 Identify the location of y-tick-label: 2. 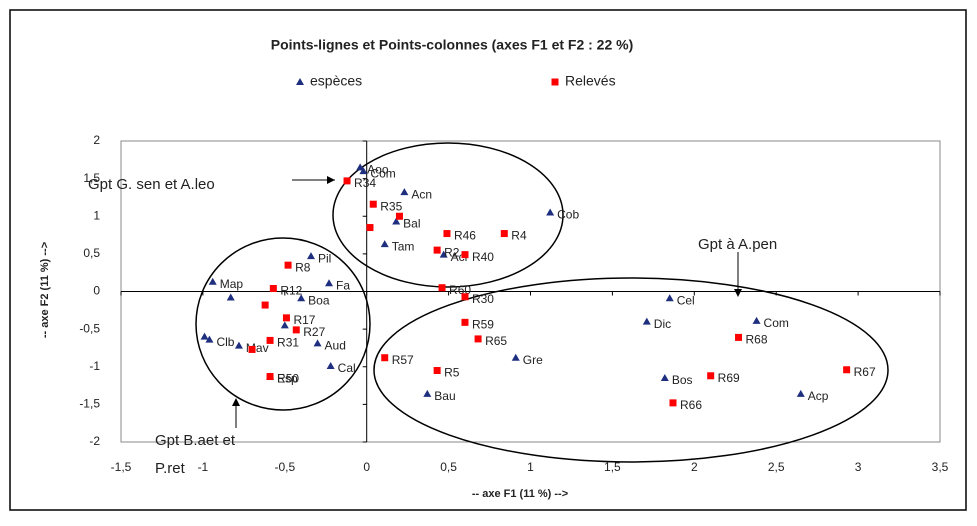
(96, 140).